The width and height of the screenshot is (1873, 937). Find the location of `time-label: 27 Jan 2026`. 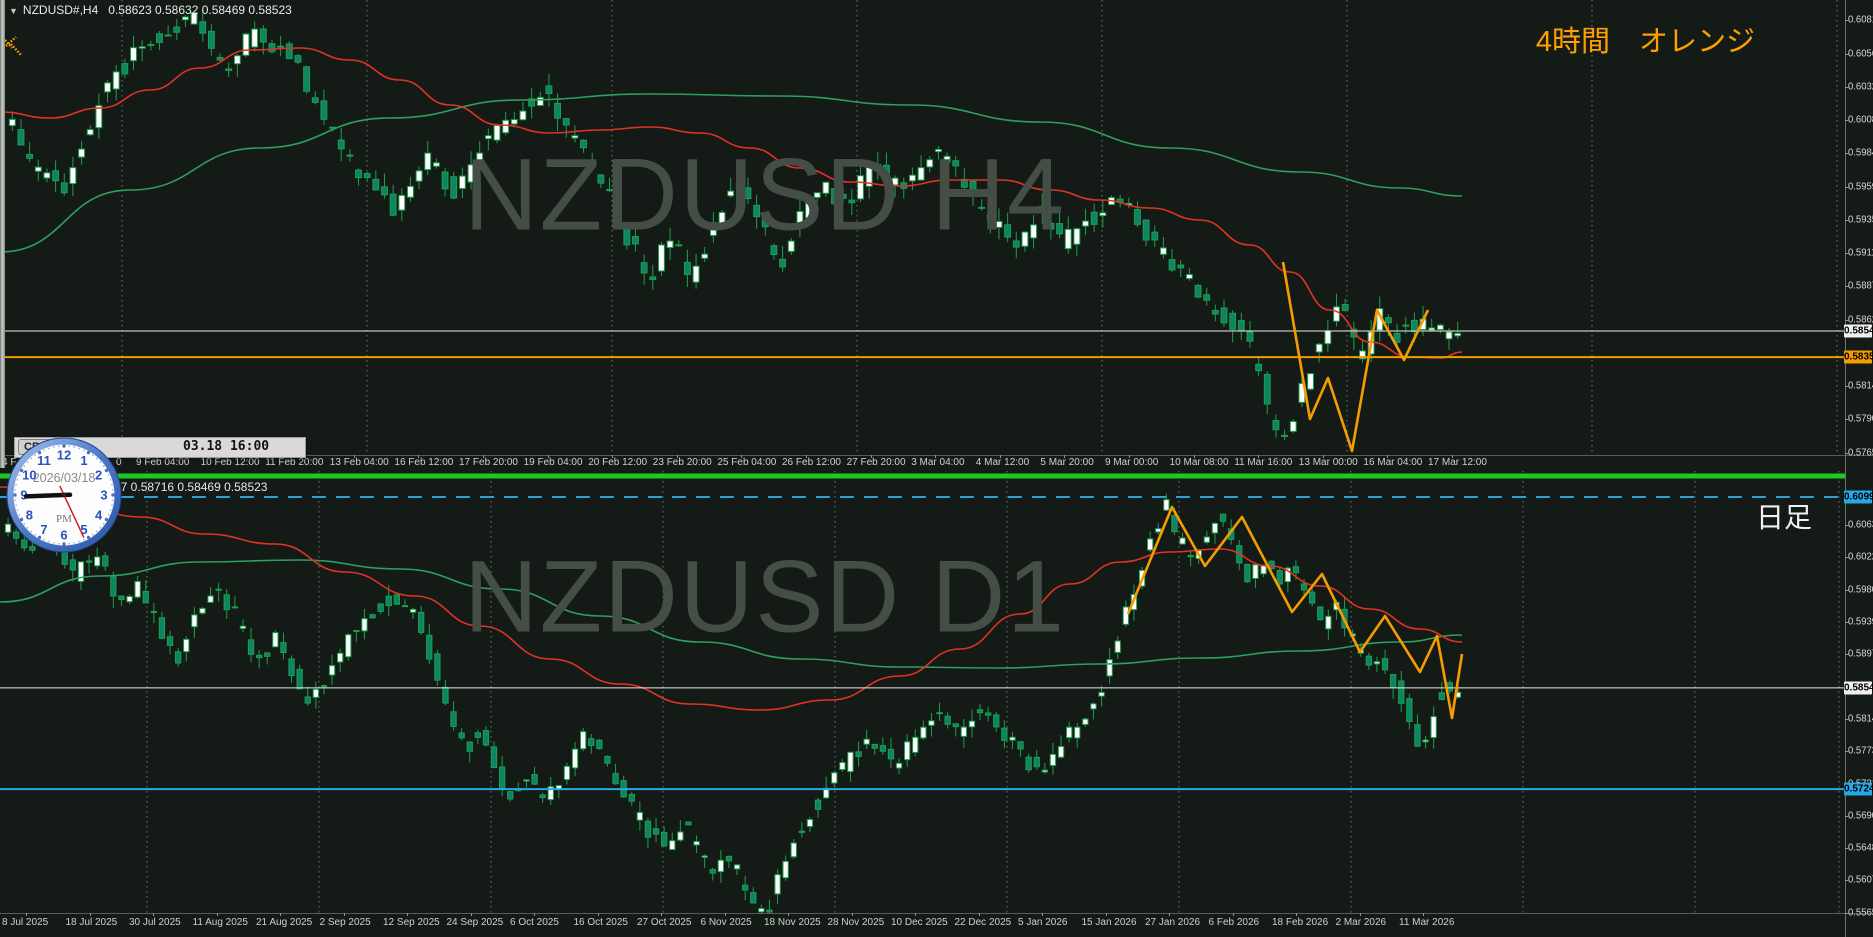

time-label: 27 Jan 2026 is located at coordinates (1173, 922).